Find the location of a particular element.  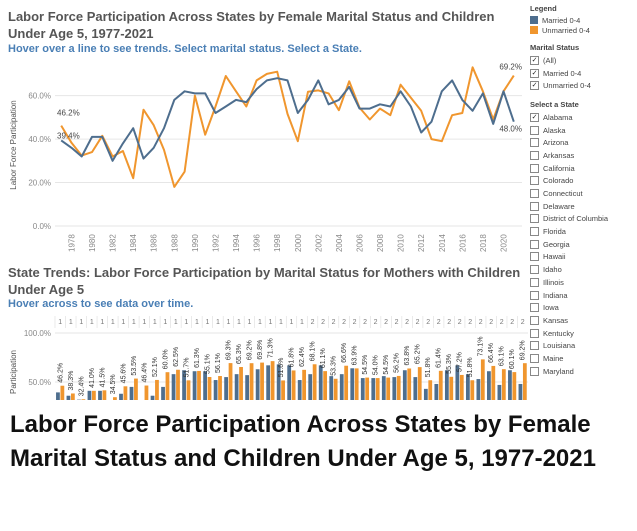

bar-value-label: 66.4% is located at coordinates (491, 353).